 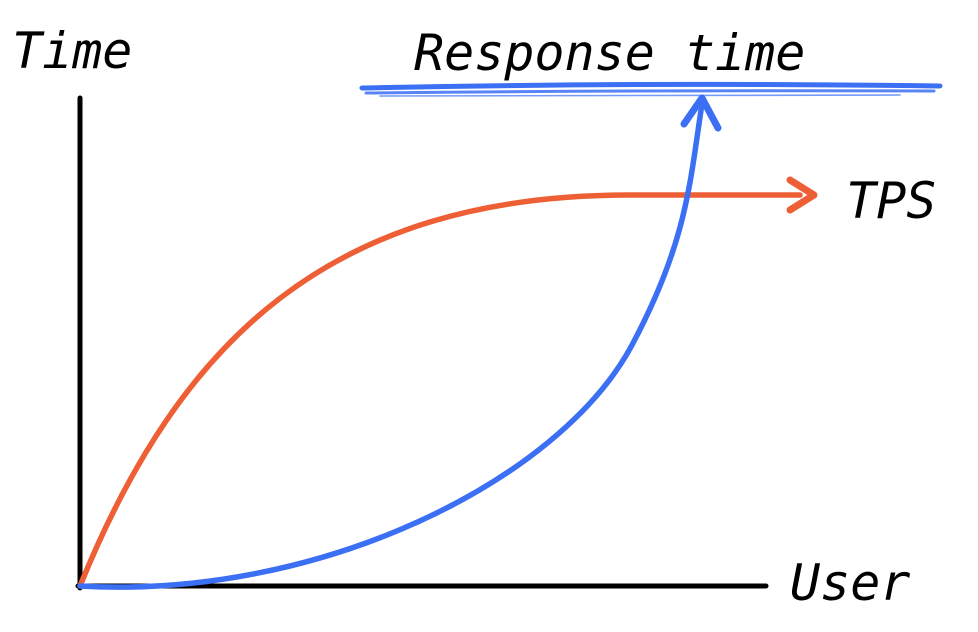 I want to click on x-axis-label: User, so click(x=850, y=583).